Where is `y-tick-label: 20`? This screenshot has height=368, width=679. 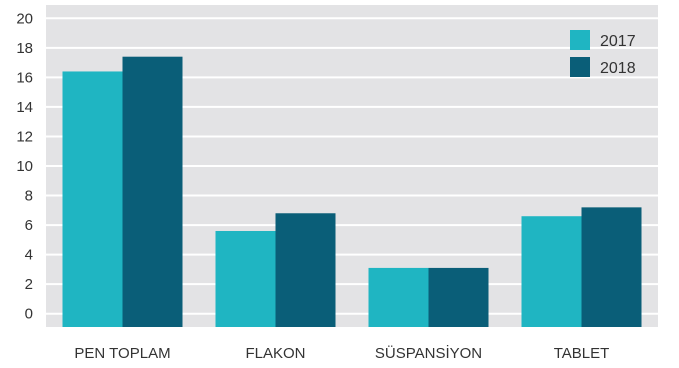
y-tick-label: 20 is located at coordinates (24, 18).